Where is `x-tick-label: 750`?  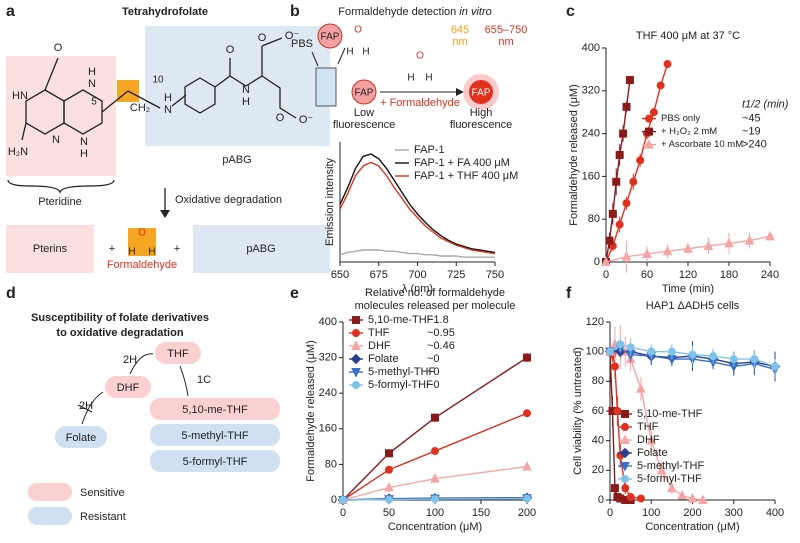 x-tick-label: 750 is located at coordinates (495, 275).